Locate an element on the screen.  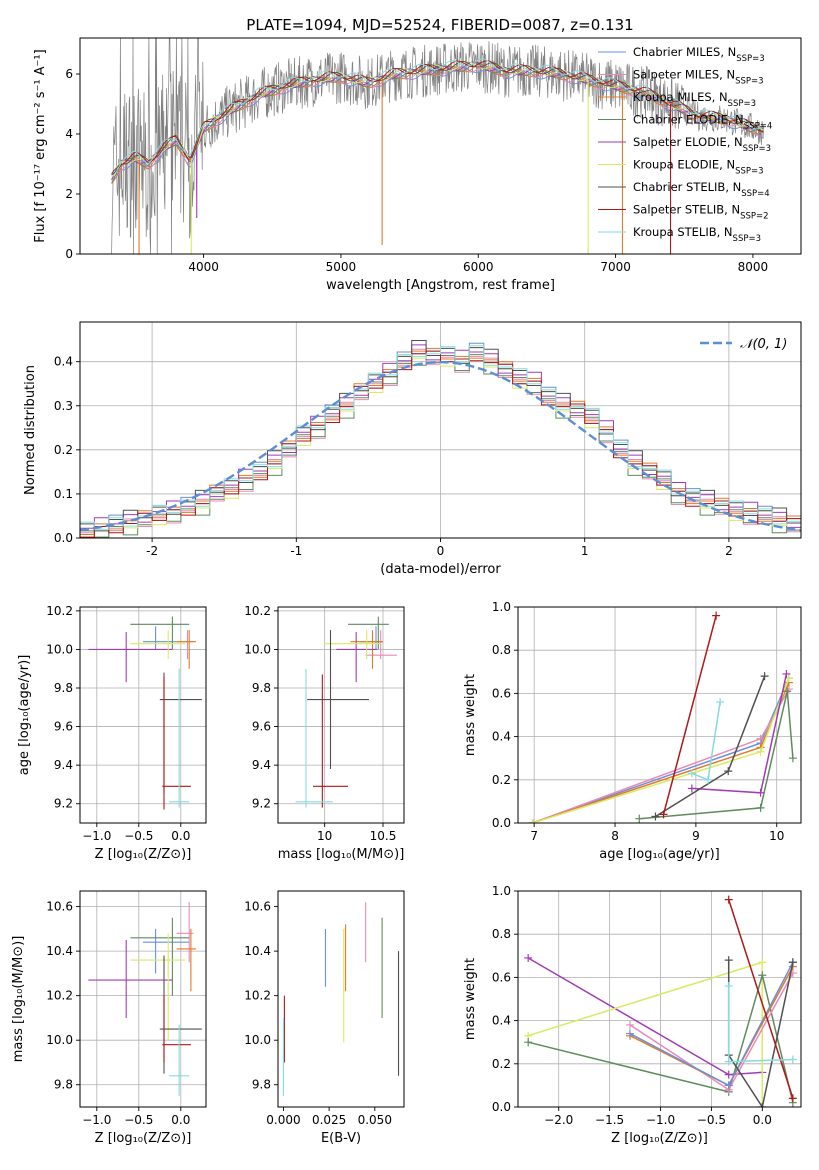
y-tick-label: 0.6 is located at coordinates (501, 693).